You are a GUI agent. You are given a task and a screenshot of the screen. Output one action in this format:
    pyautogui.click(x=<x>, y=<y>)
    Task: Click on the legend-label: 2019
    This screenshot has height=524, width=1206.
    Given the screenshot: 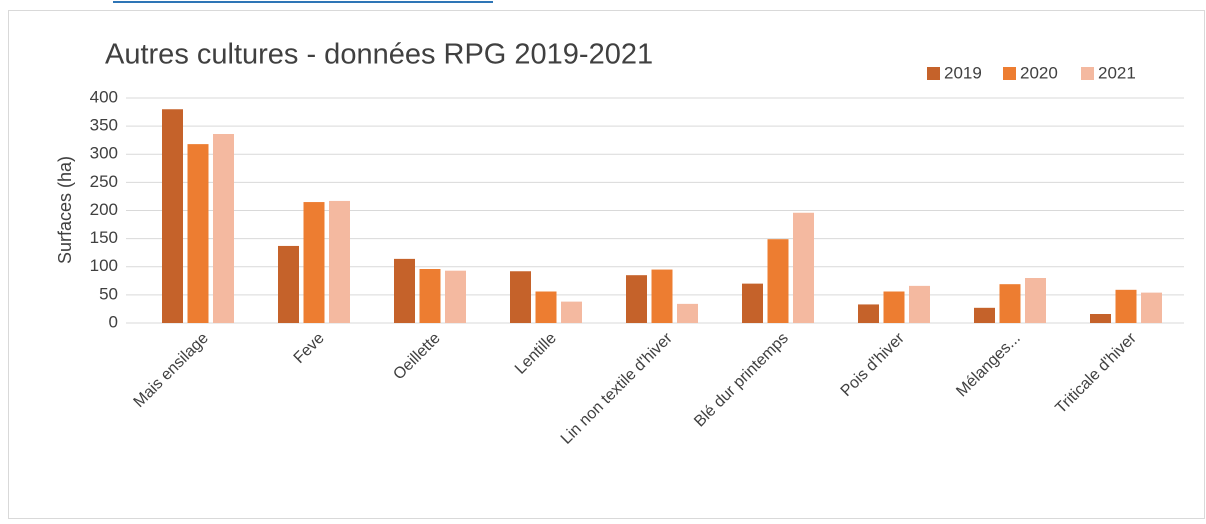 What is the action you would take?
    pyautogui.click(x=963, y=72)
    